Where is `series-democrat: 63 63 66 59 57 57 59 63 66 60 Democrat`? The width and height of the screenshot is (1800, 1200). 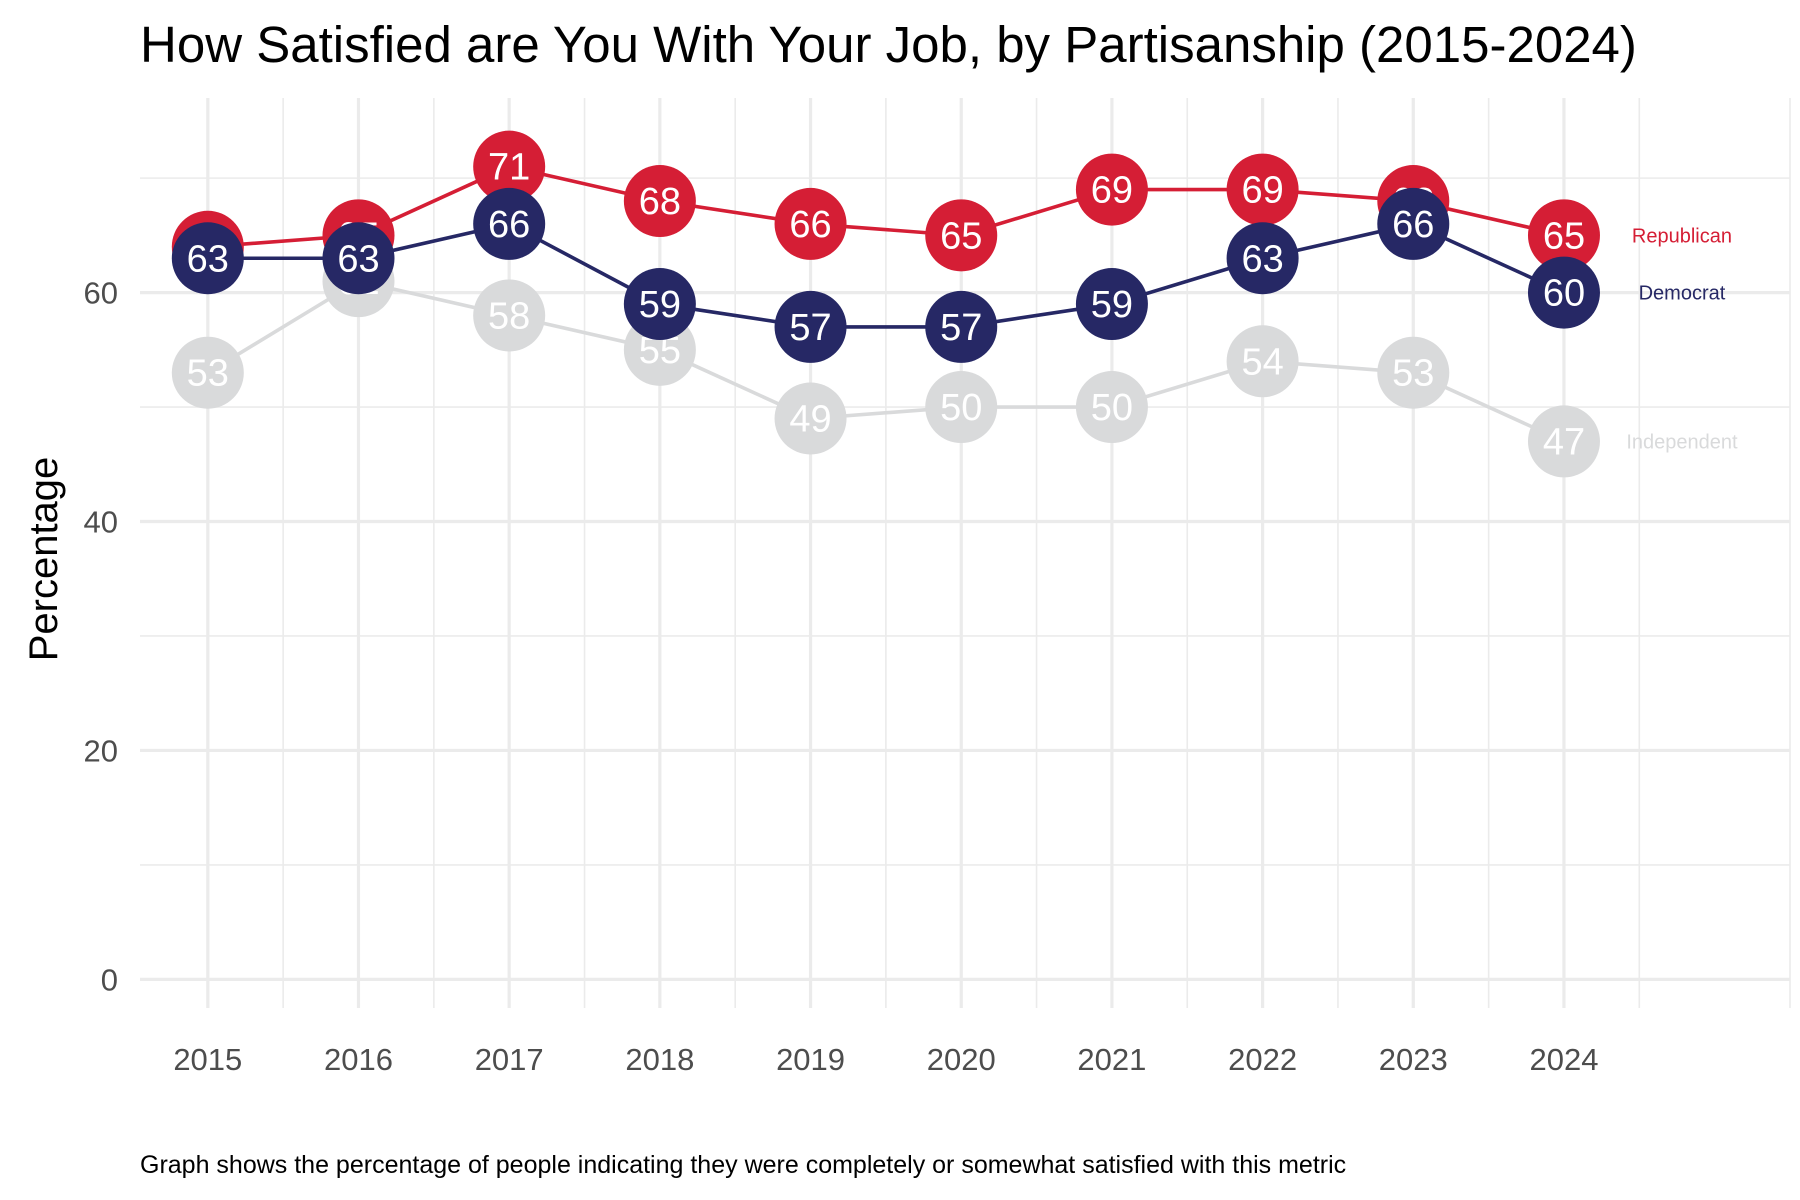
series-democrat: 63 63 66 59 57 57 59 63 66 60 Democrat is located at coordinates (948, 275).